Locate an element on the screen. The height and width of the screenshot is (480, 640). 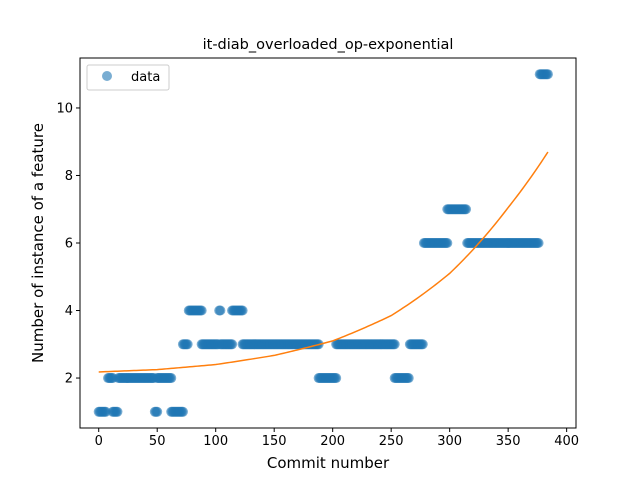
y-tick-label: 2 is located at coordinates (69, 379).